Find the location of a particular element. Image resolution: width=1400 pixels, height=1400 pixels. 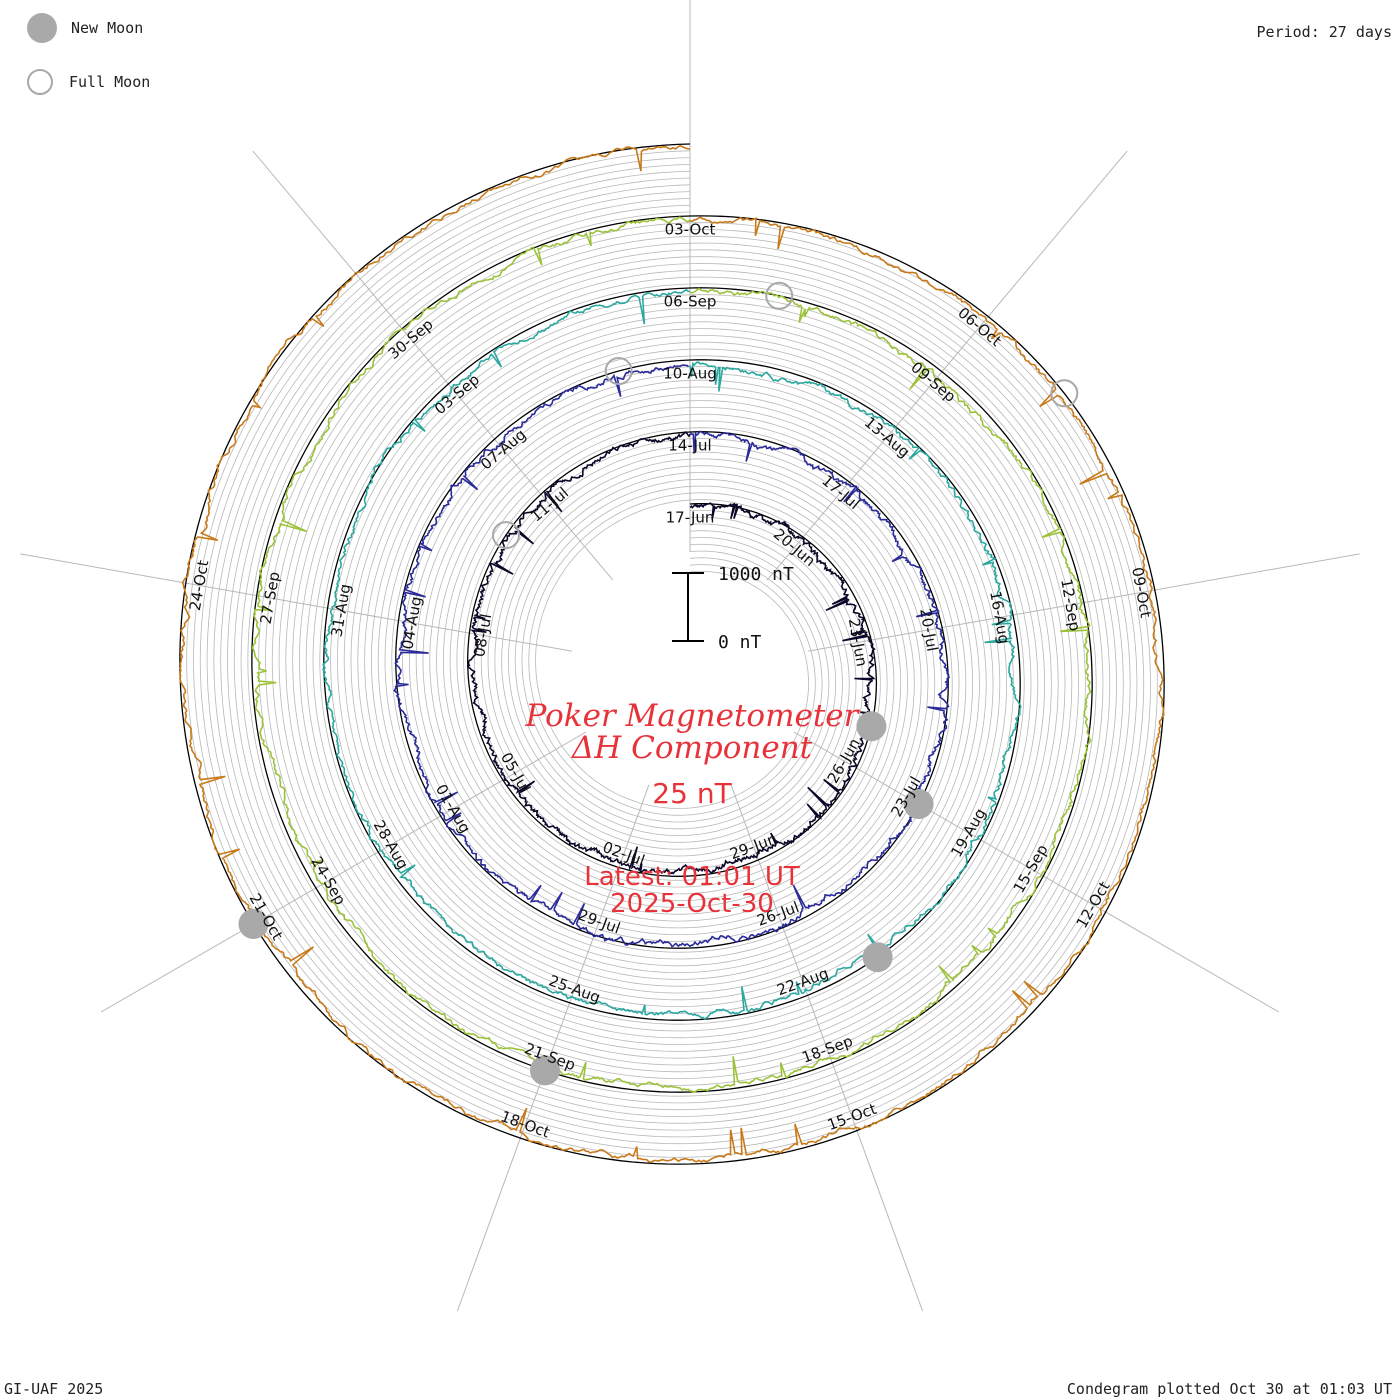

date-tick-label: 22-Aug is located at coordinates (803, 981).